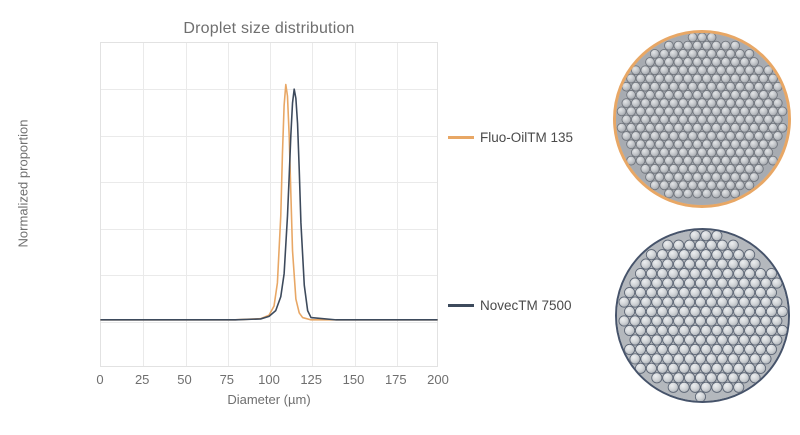 The image size is (800, 435). I want to click on chart-title: Droplet size distribution, so click(269, 28).